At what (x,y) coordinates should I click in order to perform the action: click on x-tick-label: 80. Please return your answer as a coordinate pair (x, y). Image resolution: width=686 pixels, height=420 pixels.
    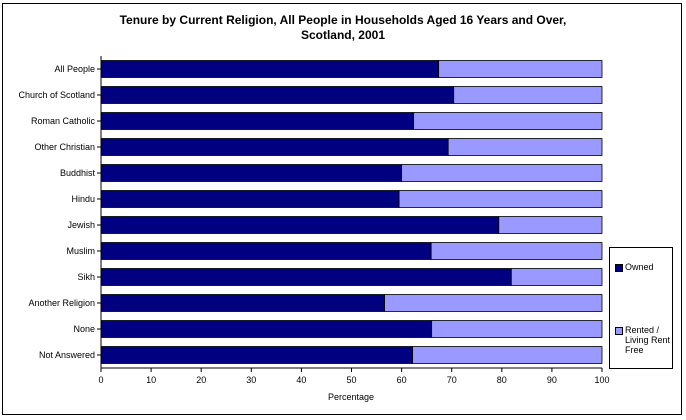
    Looking at the image, I should click on (502, 380).